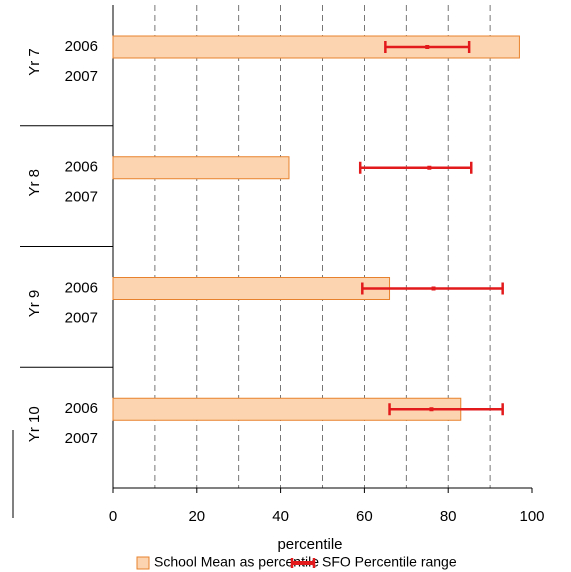 The height and width of the screenshot is (572, 571). Describe the element at coordinates (34, 424) in the screenshot. I see `group-label: Yr 10` at that location.